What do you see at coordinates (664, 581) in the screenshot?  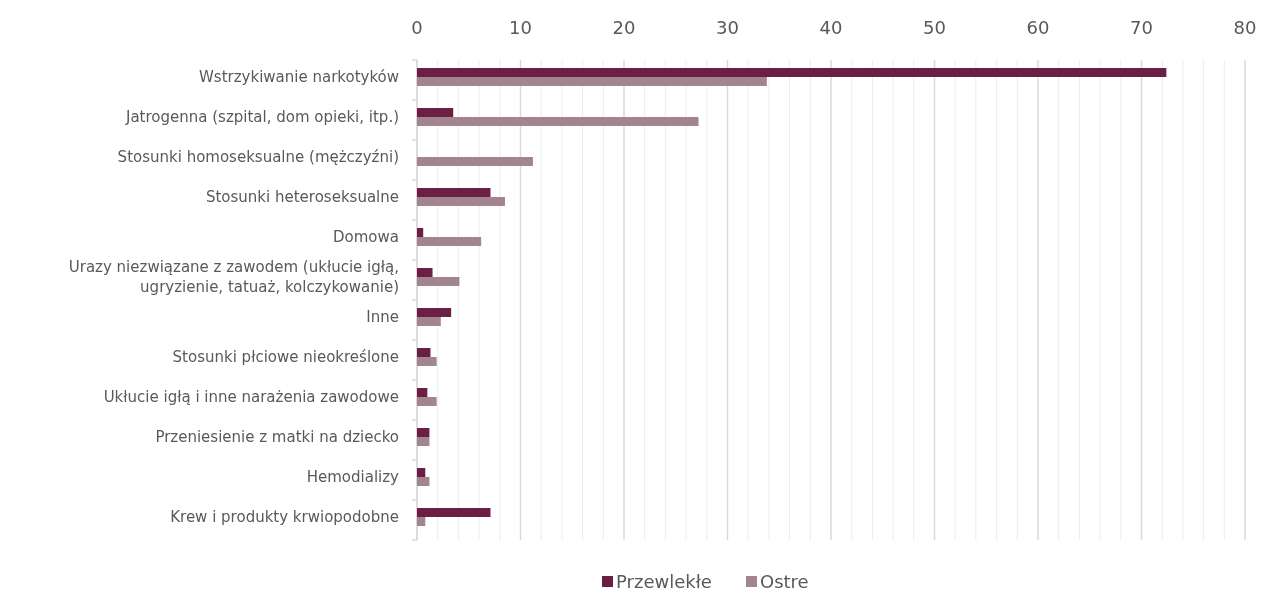 I see `legend-label: Przewlekłe` at bounding box center [664, 581].